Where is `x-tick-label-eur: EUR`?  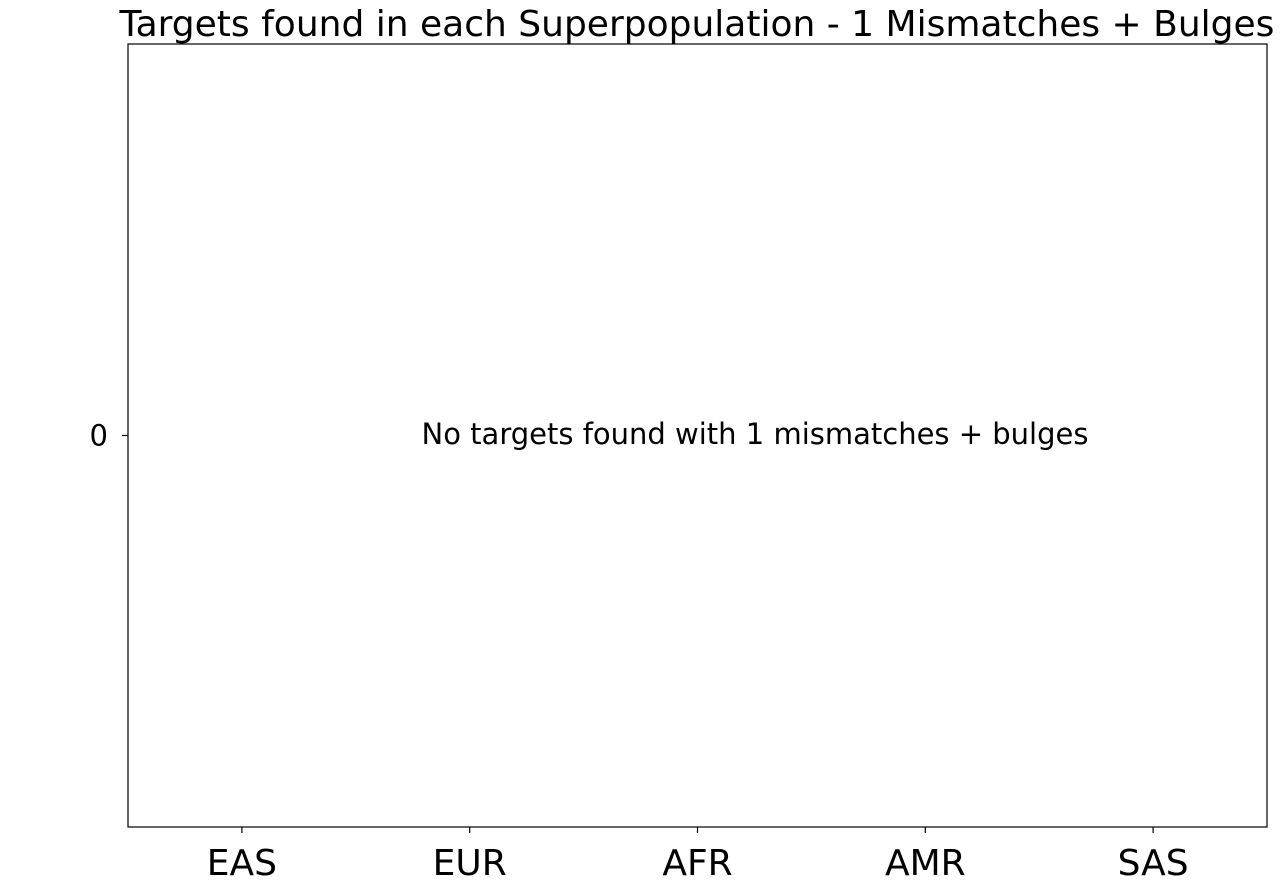 x-tick-label-eur: EUR is located at coordinates (470, 861).